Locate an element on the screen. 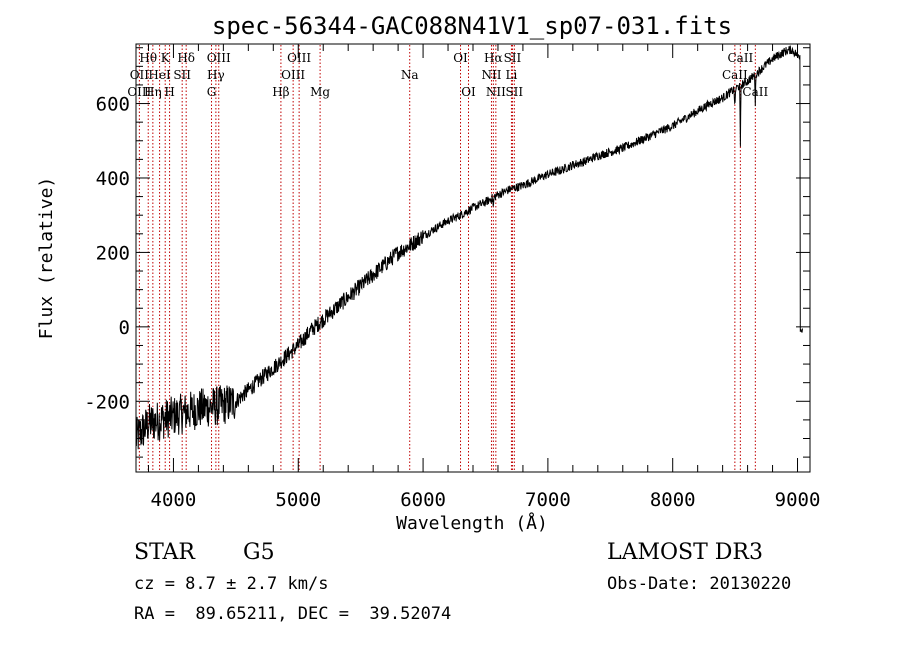  line-label: Hθ is located at coordinates (148, 58).